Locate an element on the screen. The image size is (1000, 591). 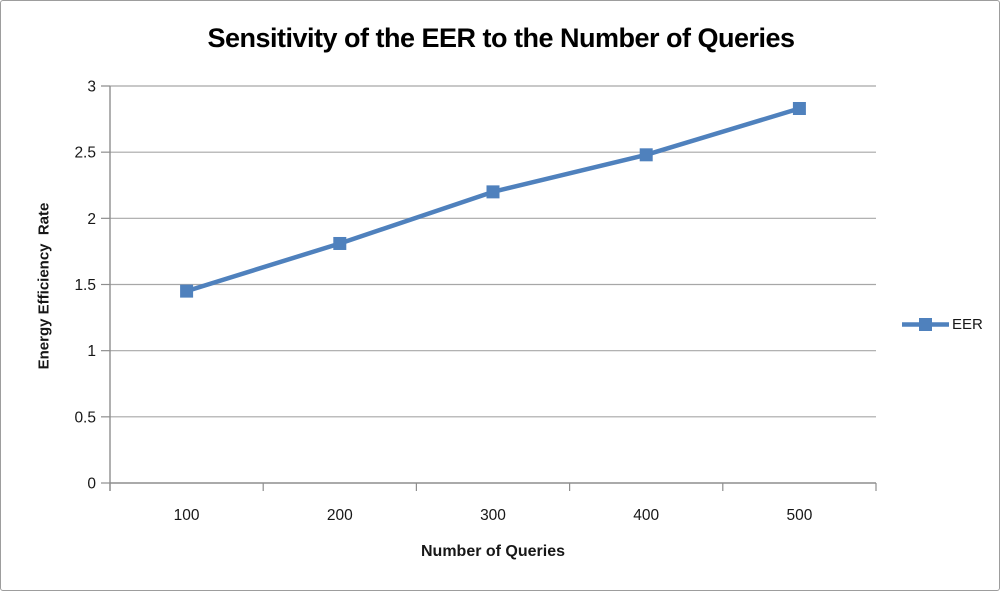
x-tick-label: 500 is located at coordinates (799, 515).